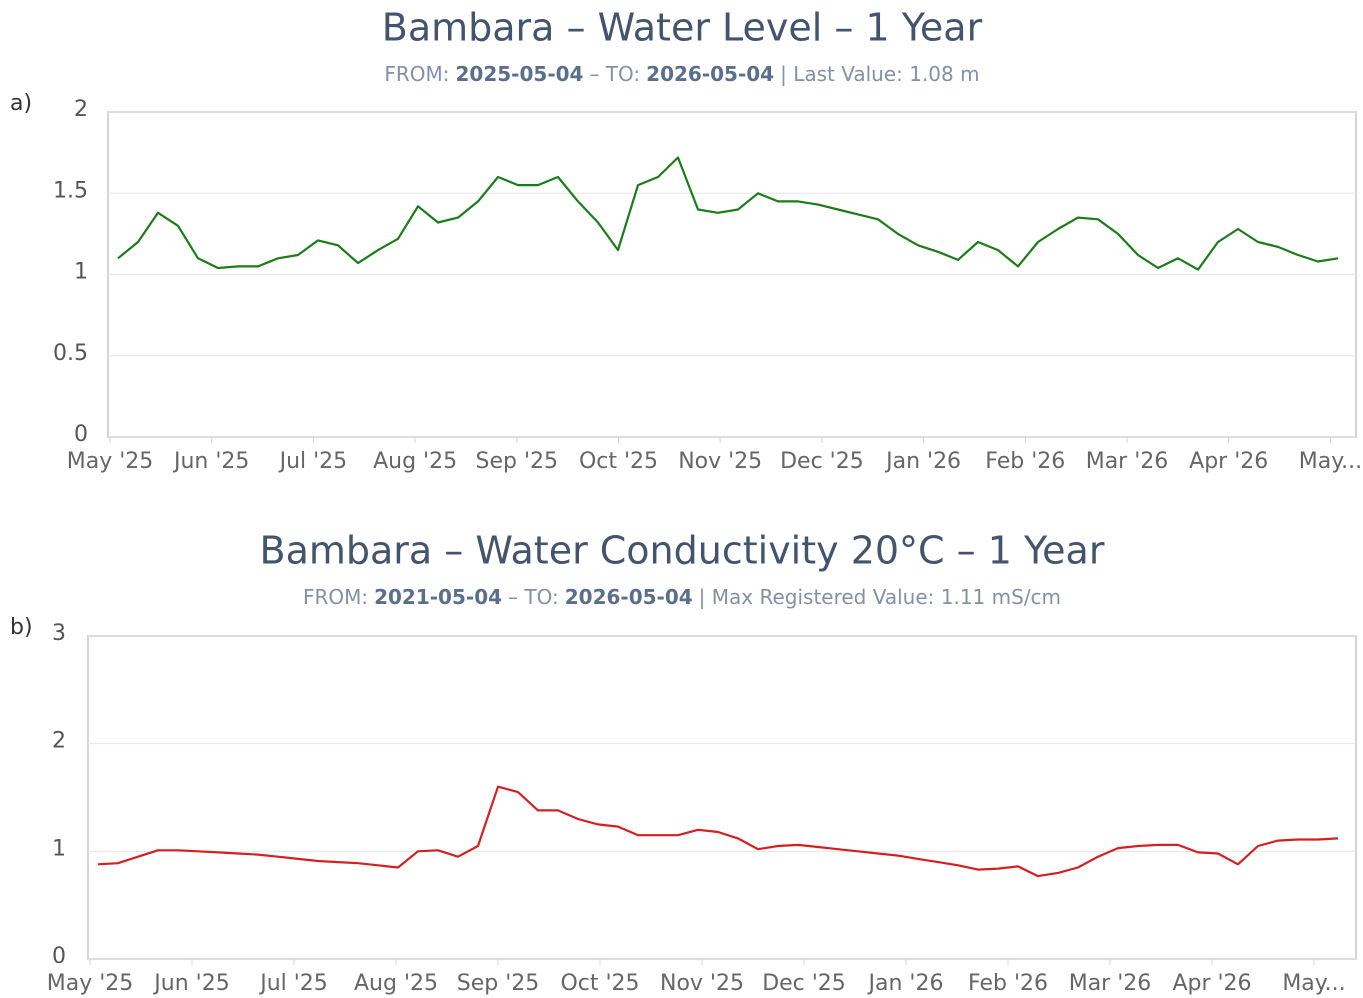 The image size is (1363, 998). Describe the element at coordinates (880, 597) in the screenshot. I see `subtitle-part: | Max Registered Value: 1.11 mS/cm` at that location.